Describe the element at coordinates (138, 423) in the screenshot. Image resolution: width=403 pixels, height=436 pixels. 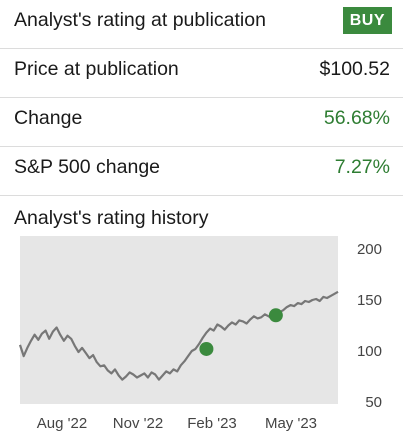
I see `x-tick-label: Nov '22` at that location.